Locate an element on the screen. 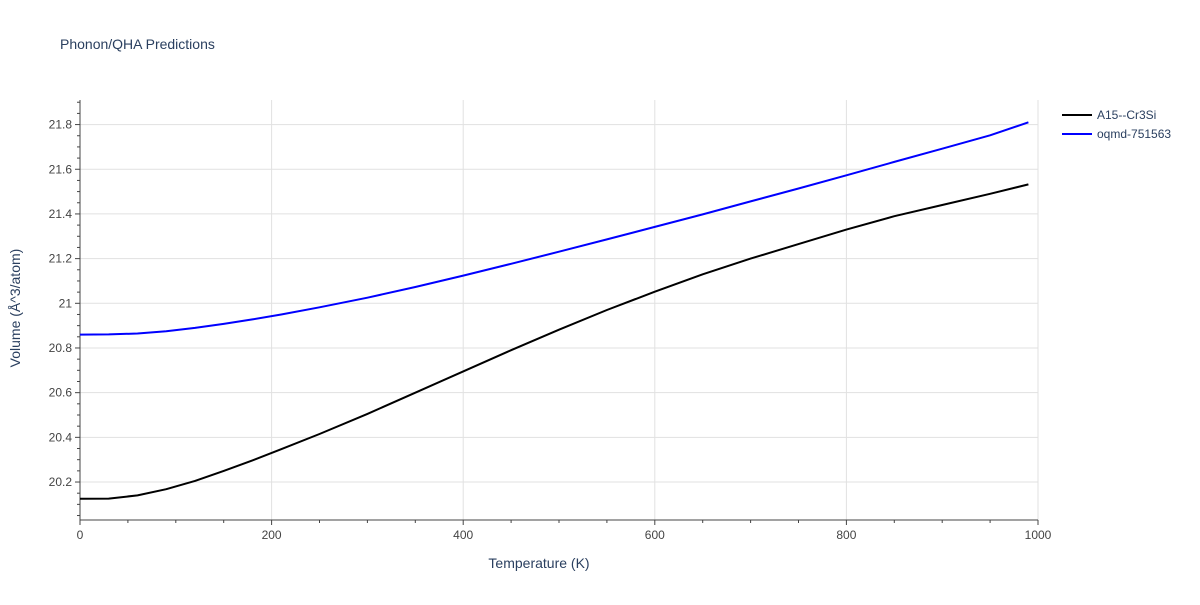 Image resolution: width=1200 pixels, height=605 pixels. chart-title: Phonon/QHA Predictions is located at coordinates (137, 44).